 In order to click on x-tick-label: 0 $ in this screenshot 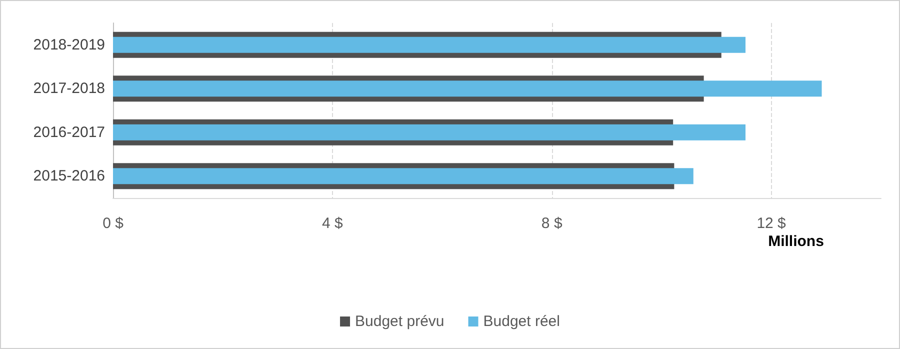, I will do `click(113, 223)`.